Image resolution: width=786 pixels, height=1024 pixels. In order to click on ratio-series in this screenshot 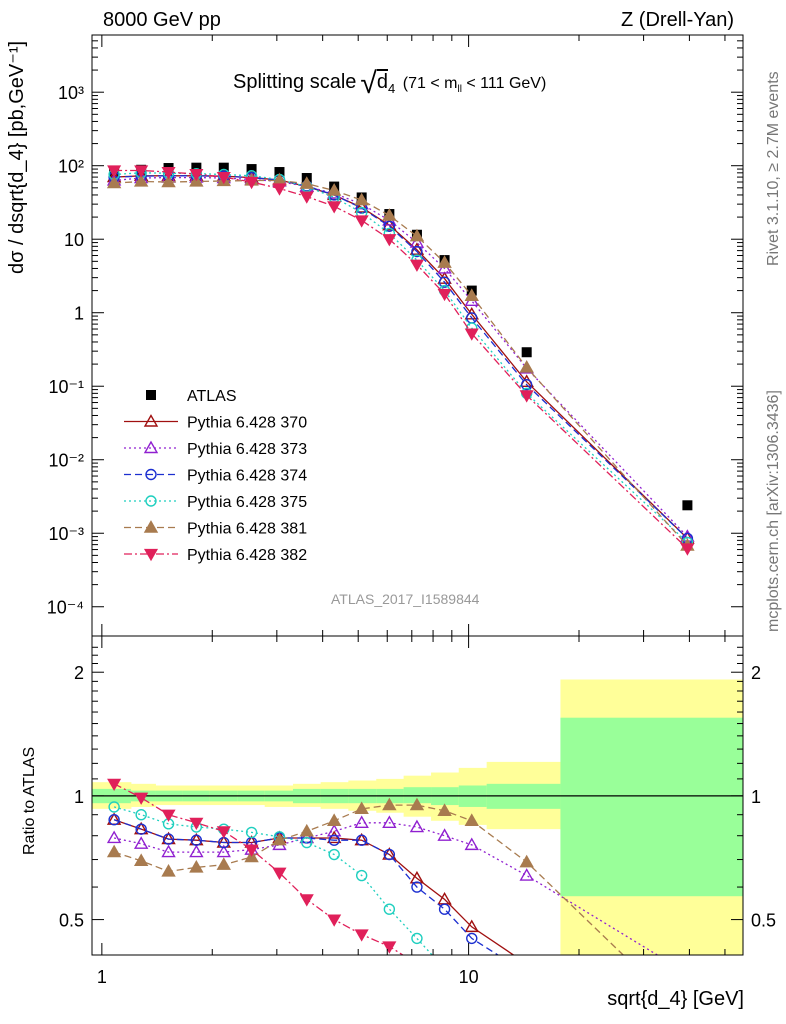, I will do `click(382, 866)`.